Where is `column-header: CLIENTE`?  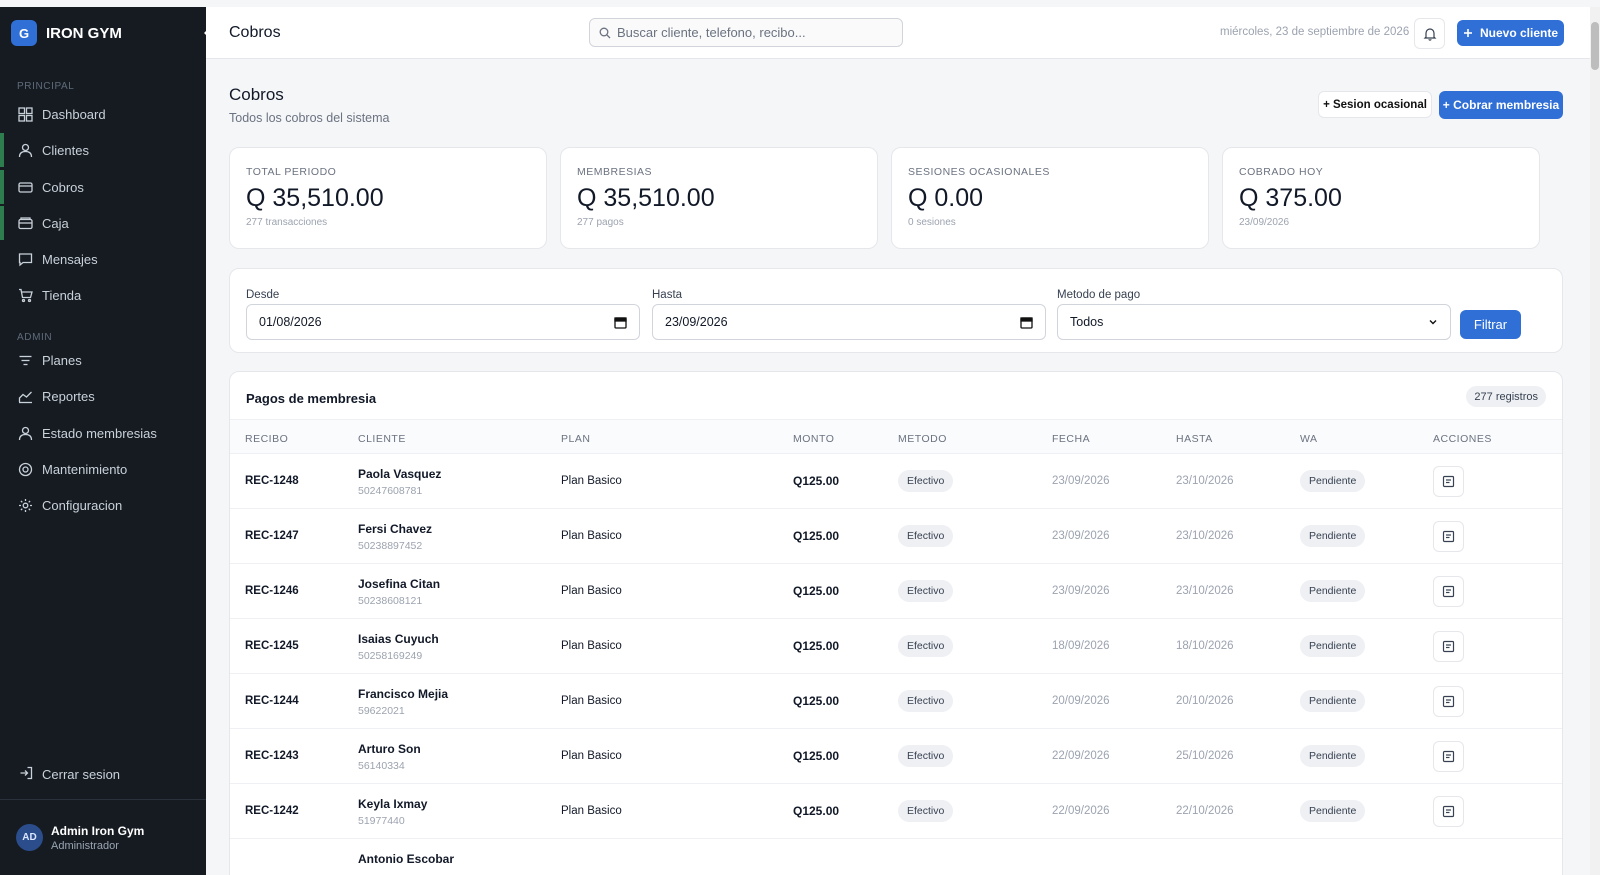 column-header: CLIENTE is located at coordinates (382, 439).